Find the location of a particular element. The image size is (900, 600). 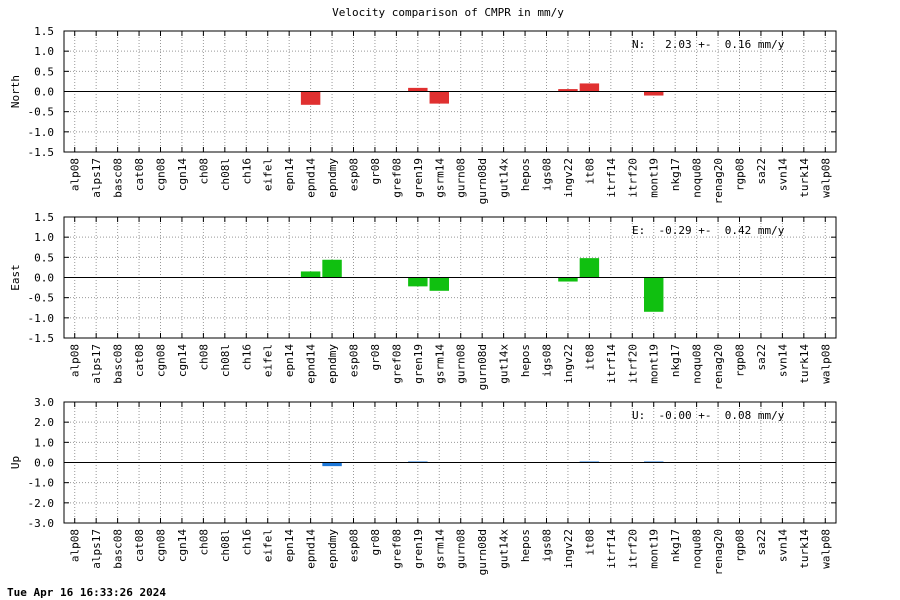

x-tick-label: sa22 is located at coordinates (761, 542).